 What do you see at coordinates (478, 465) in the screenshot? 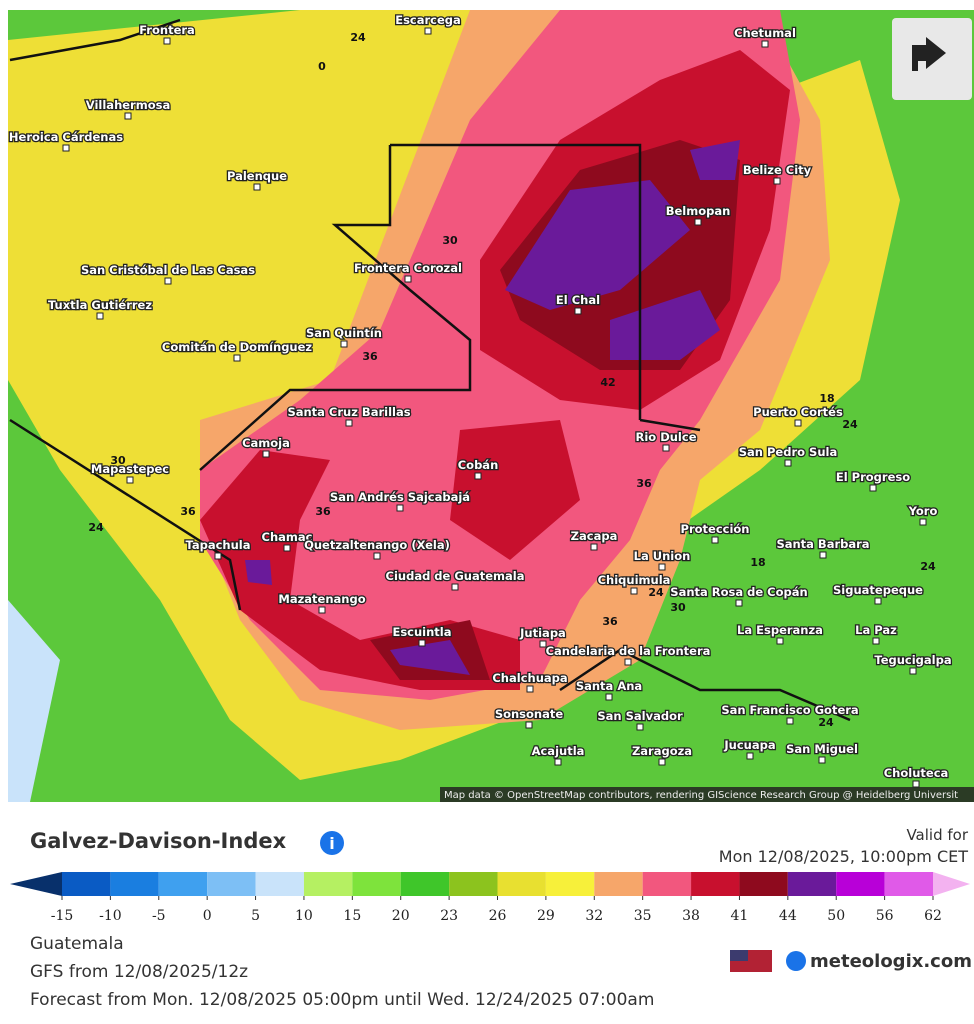
I see `city-label: Cobán` at bounding box center [478, 465].